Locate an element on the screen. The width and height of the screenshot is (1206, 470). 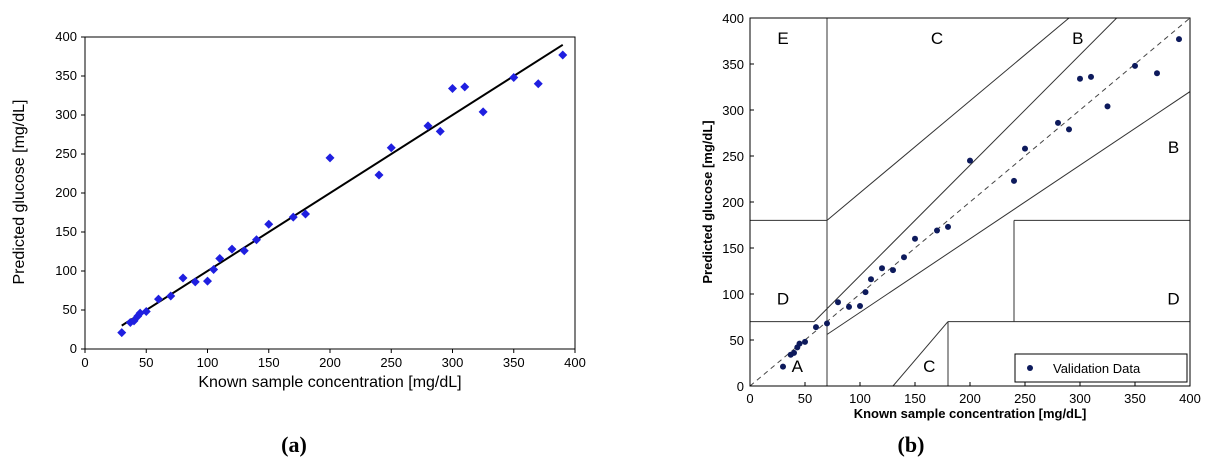
panel-b-y-axis-title: Predicted glucose [mg/dL] is located at coordinates (707, 201).